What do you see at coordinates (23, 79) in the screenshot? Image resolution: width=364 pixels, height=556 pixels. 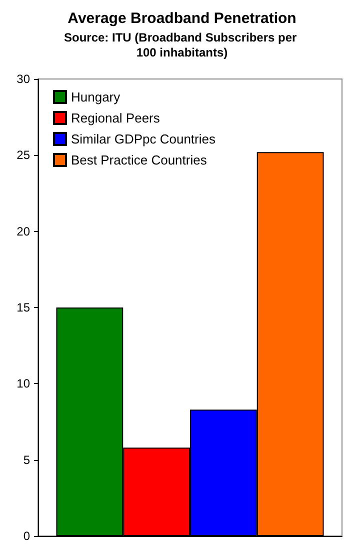 I see `y-tick-label: 30` at bounding box center [23, 79].